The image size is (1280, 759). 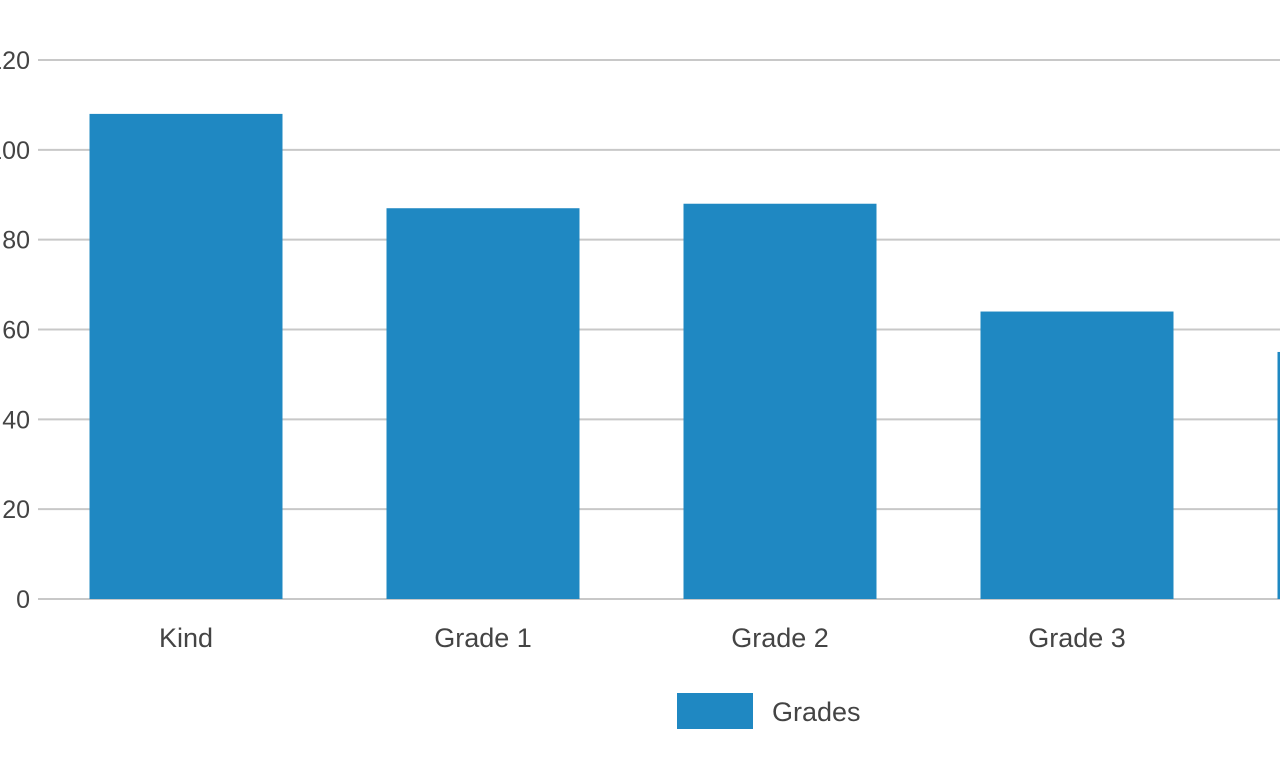 What do you see at coordinates (816, 712) in the screenshot?
I see `legend-label: Grades` at bounding box center [816, 712].